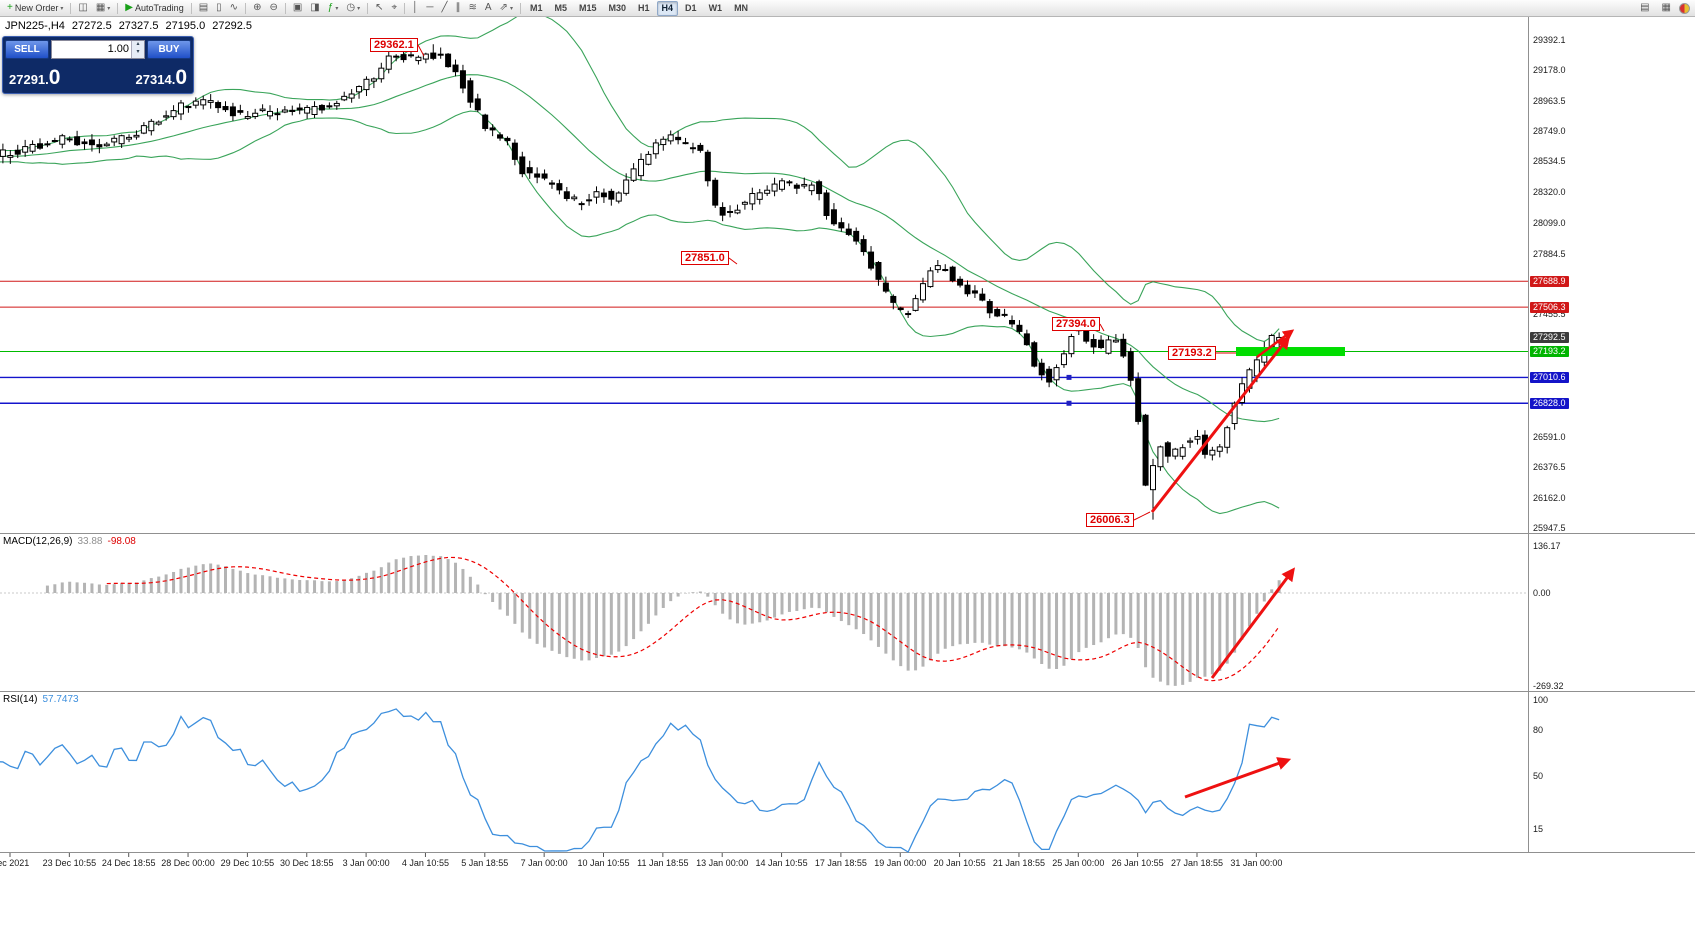 Image resolution: width=1695 pixels, height=941 pixels. I want to click on trendline-icon: ╱, so click(444, 7).